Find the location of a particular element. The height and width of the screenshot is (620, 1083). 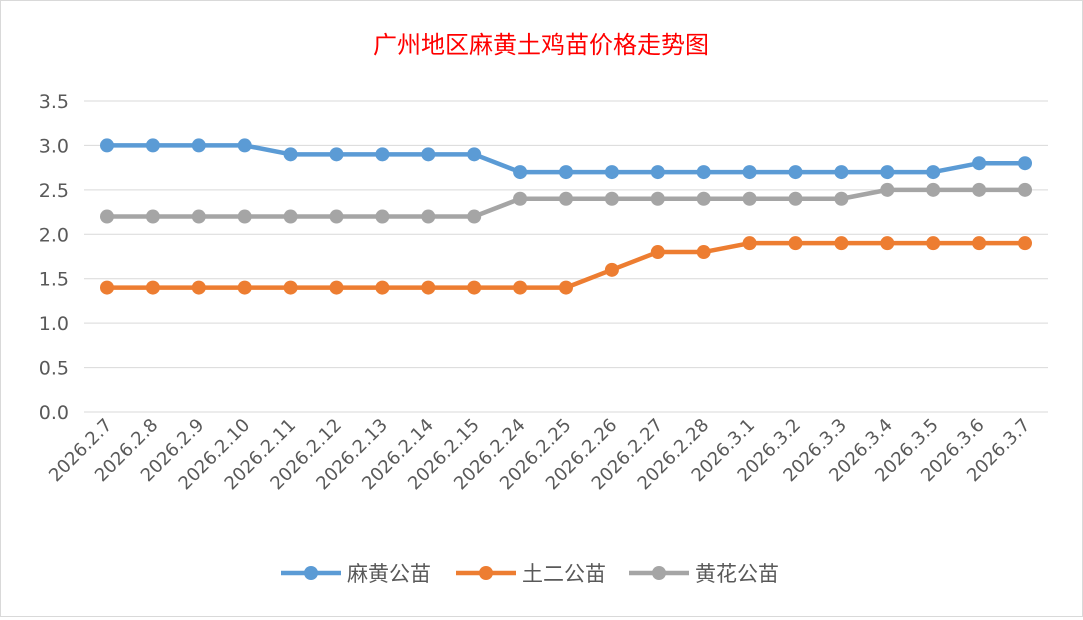

y-tick-label: 3.5 is located at coordinates (54, 102).